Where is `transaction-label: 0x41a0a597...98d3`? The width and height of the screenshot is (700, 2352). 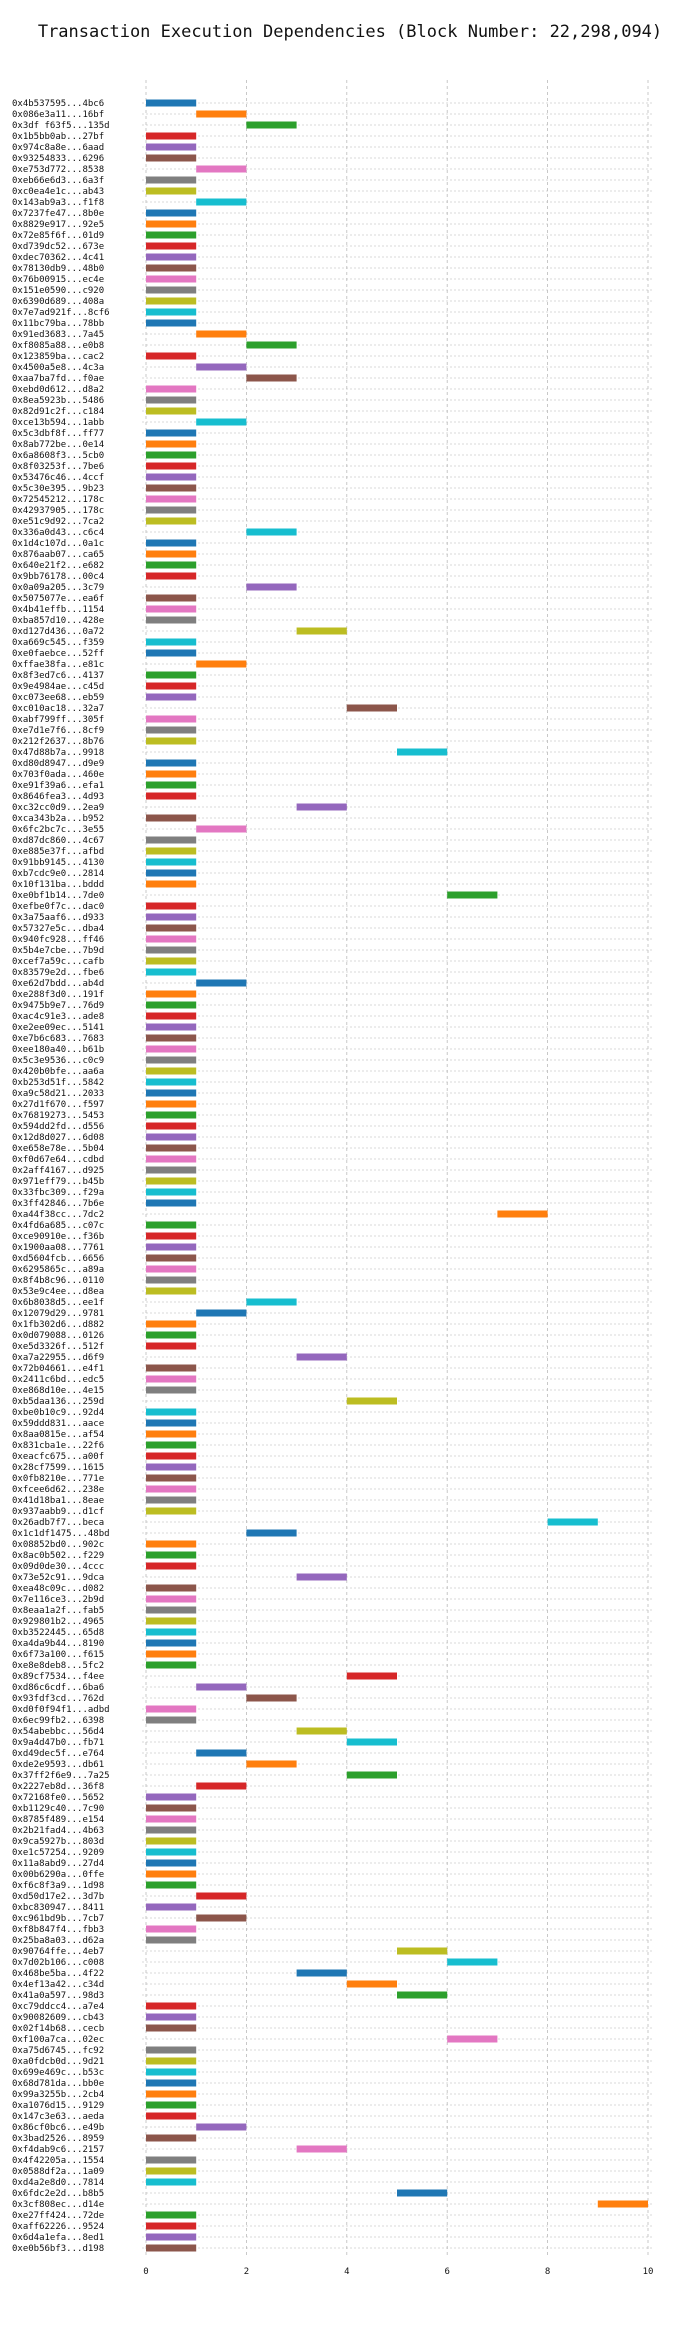 transaction-label: 0x41a0a597...98d3 is located at coordinates (58, 1996).